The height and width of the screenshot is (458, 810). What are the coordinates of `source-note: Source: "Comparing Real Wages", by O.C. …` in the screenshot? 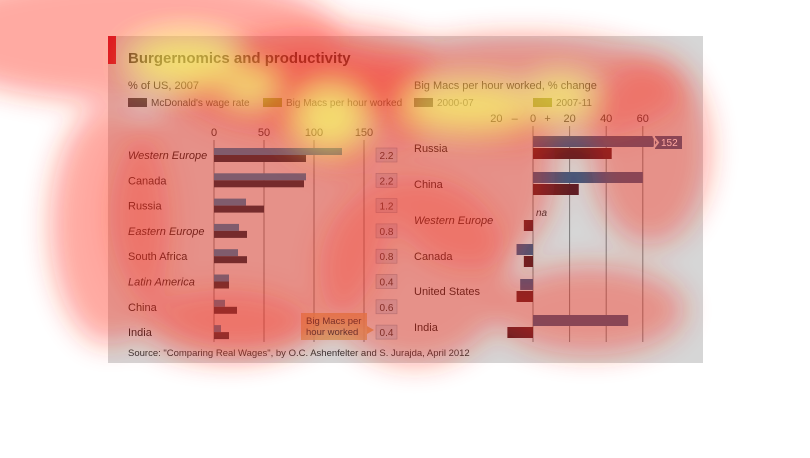 It's located at (299, 353).